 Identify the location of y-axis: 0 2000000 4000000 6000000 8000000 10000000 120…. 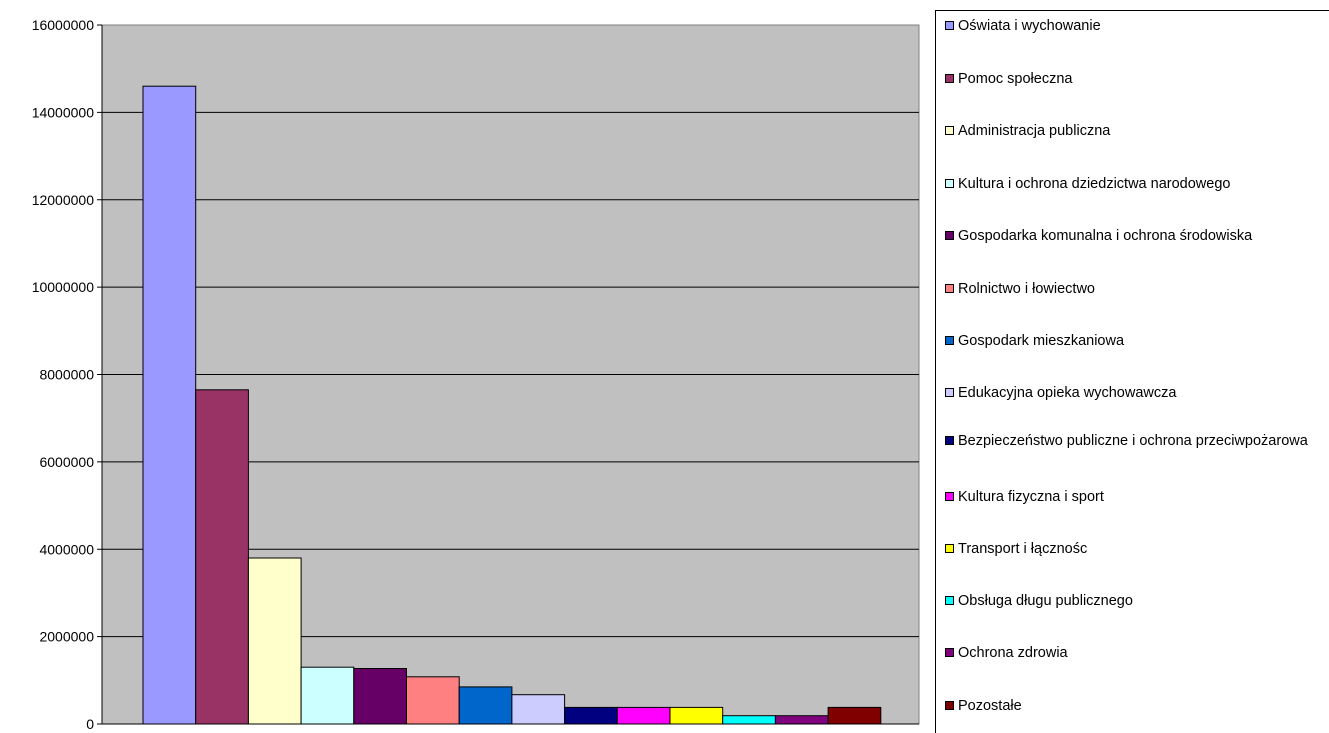
(67, 374).